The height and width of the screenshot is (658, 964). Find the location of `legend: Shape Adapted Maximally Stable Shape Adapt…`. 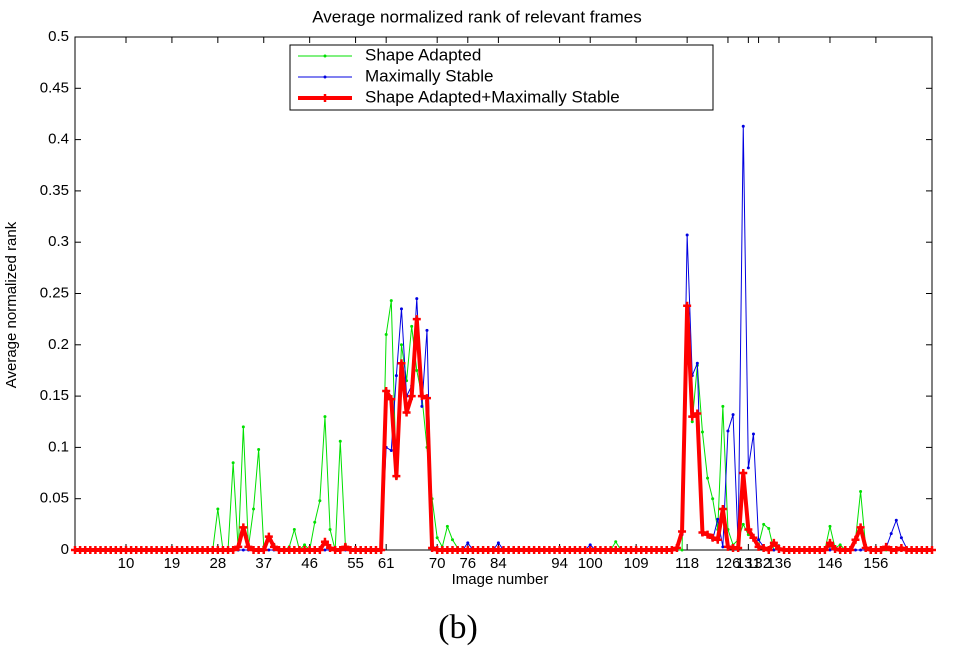

legend: Shape Adapted Maximally Stable Shape Adapt… is located at coordinates (501, 77).